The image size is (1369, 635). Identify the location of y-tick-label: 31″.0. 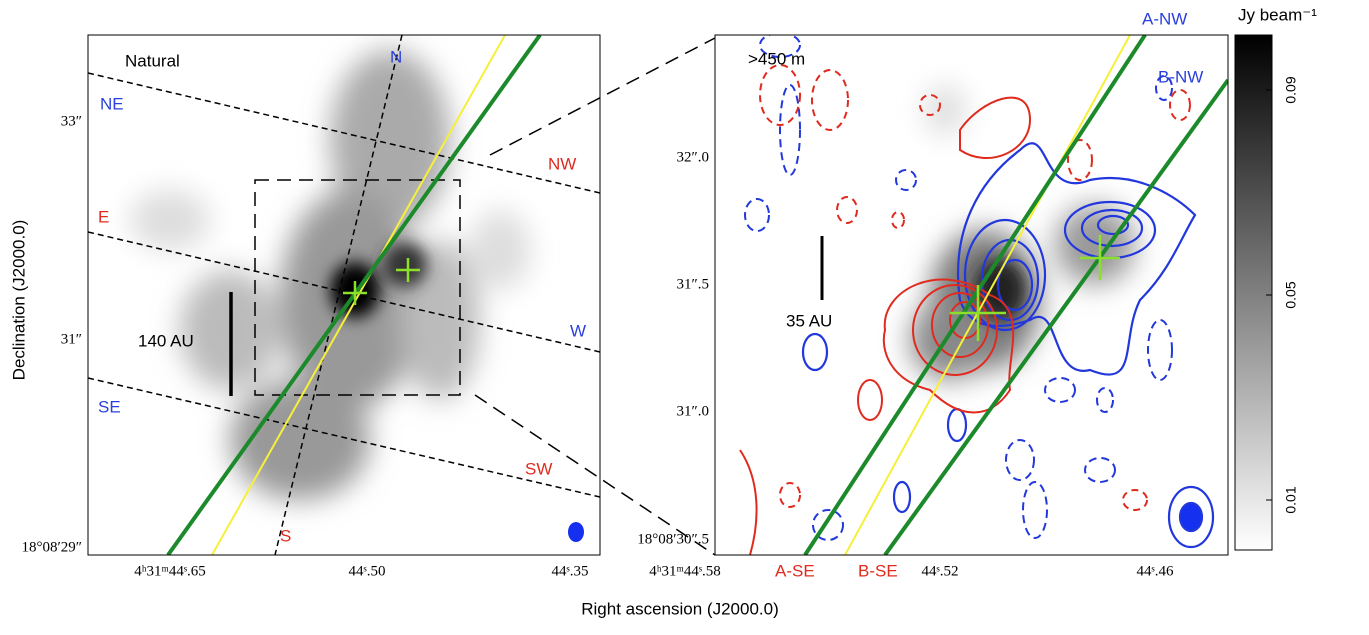
(693, 411).